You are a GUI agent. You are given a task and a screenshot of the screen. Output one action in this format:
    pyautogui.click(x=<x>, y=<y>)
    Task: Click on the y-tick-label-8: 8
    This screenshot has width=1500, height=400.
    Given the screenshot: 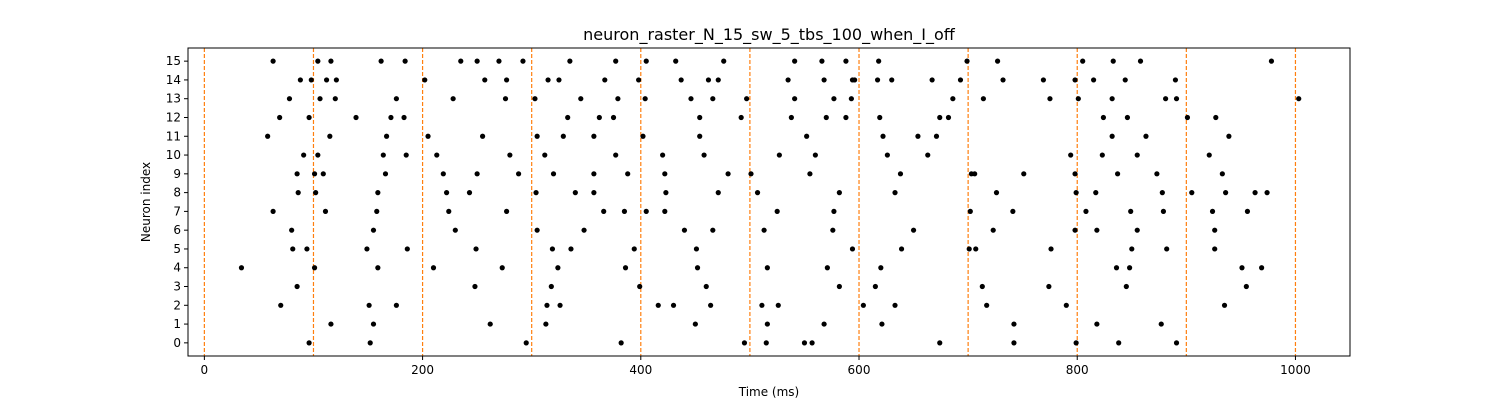 What is the action you would take?
    pyautogui.click(x=177, y=193)
    